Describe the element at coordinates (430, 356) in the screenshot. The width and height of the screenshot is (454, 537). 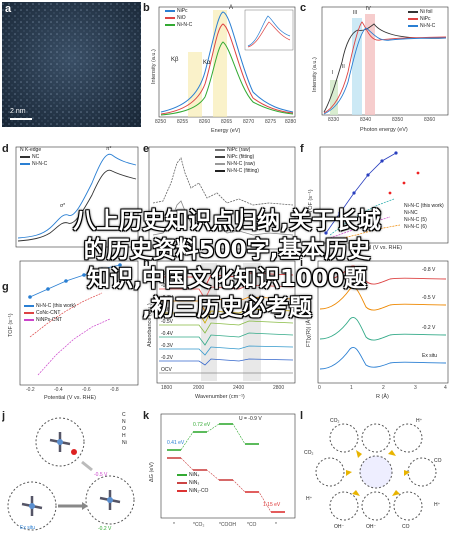
I see `curve-label: Ex situ` at that location.